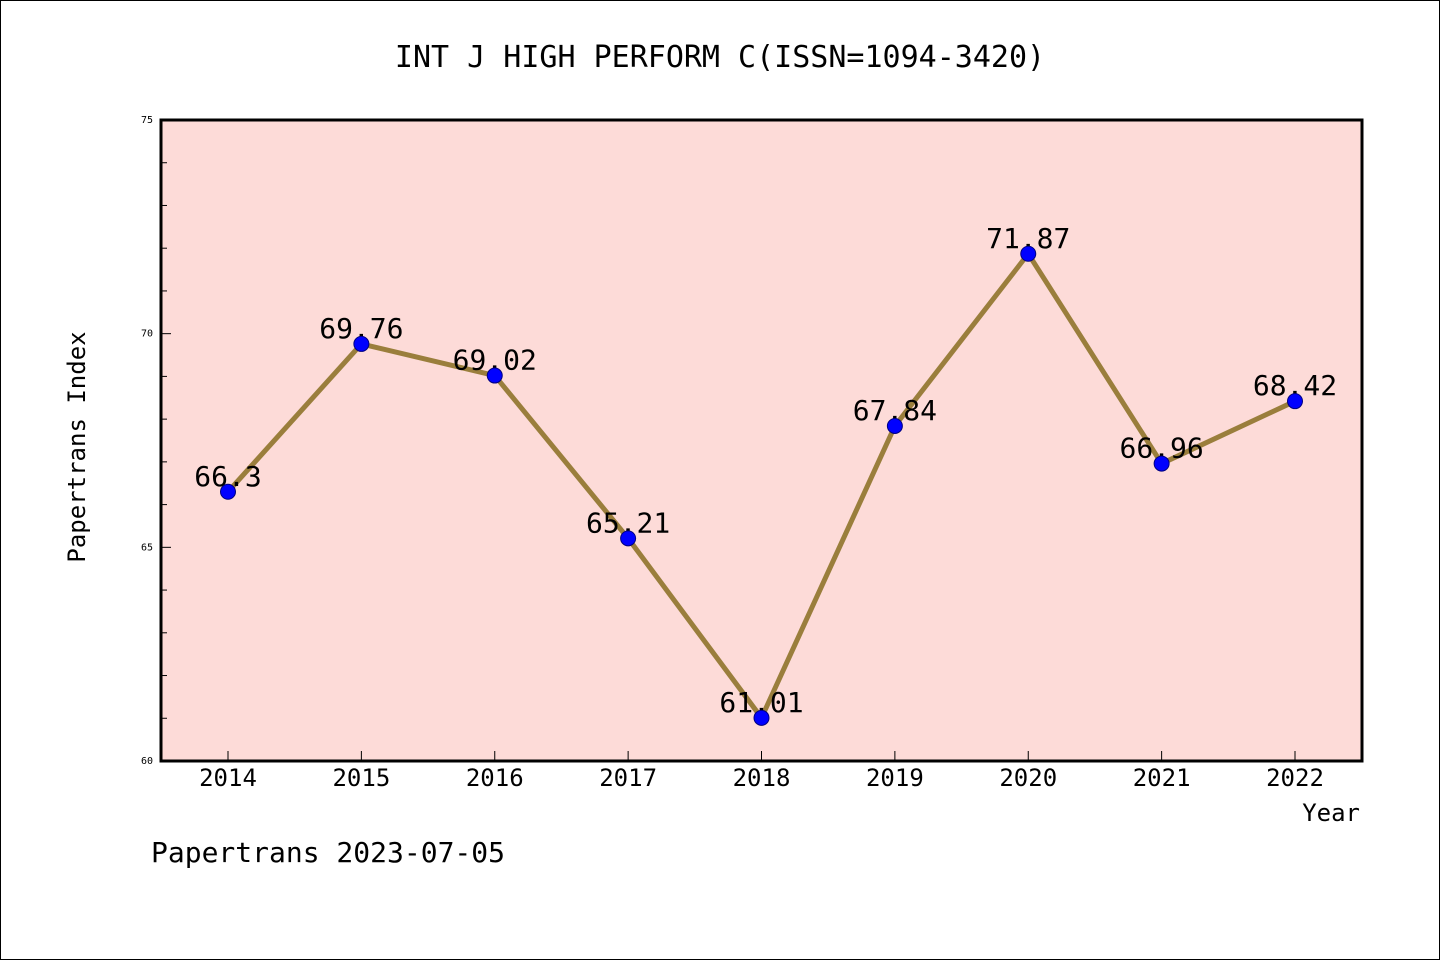 The width and height of the screenshot is (1440, 960). Describe the element at coordinates (895, 778) in the screenshot. I see `x-tick-label: 2019` at that location.